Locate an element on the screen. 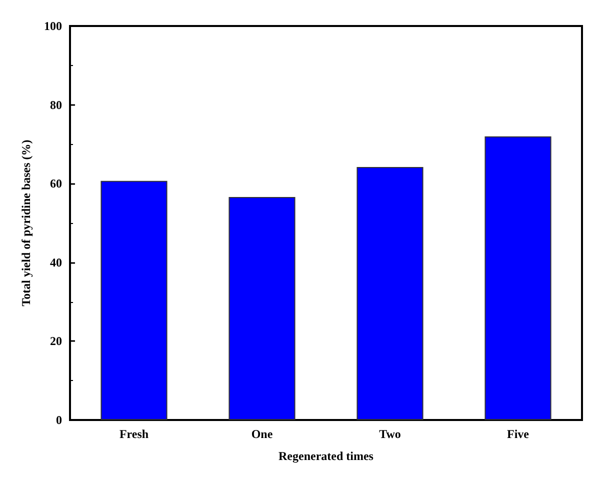  y-tick-label: 100 is located at coordinates (53, 26).